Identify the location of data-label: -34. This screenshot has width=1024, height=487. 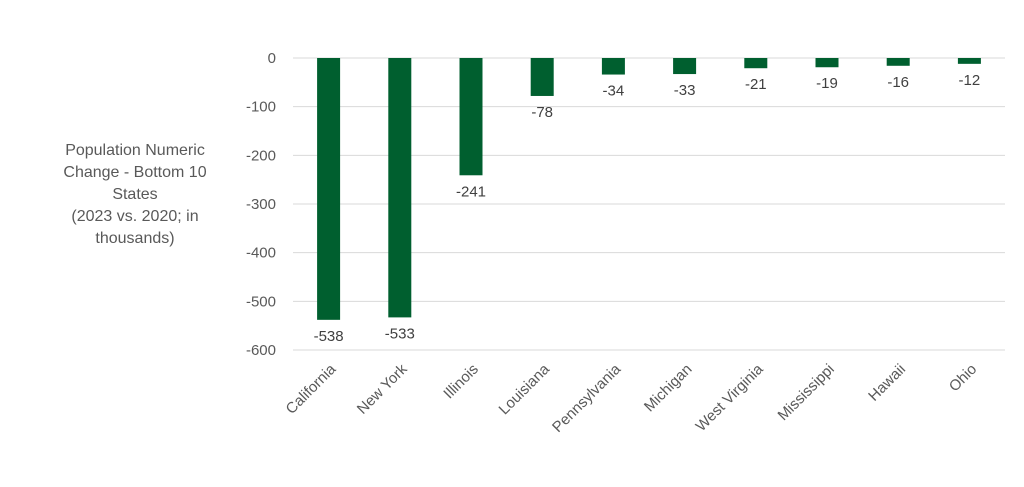
(614, 91).